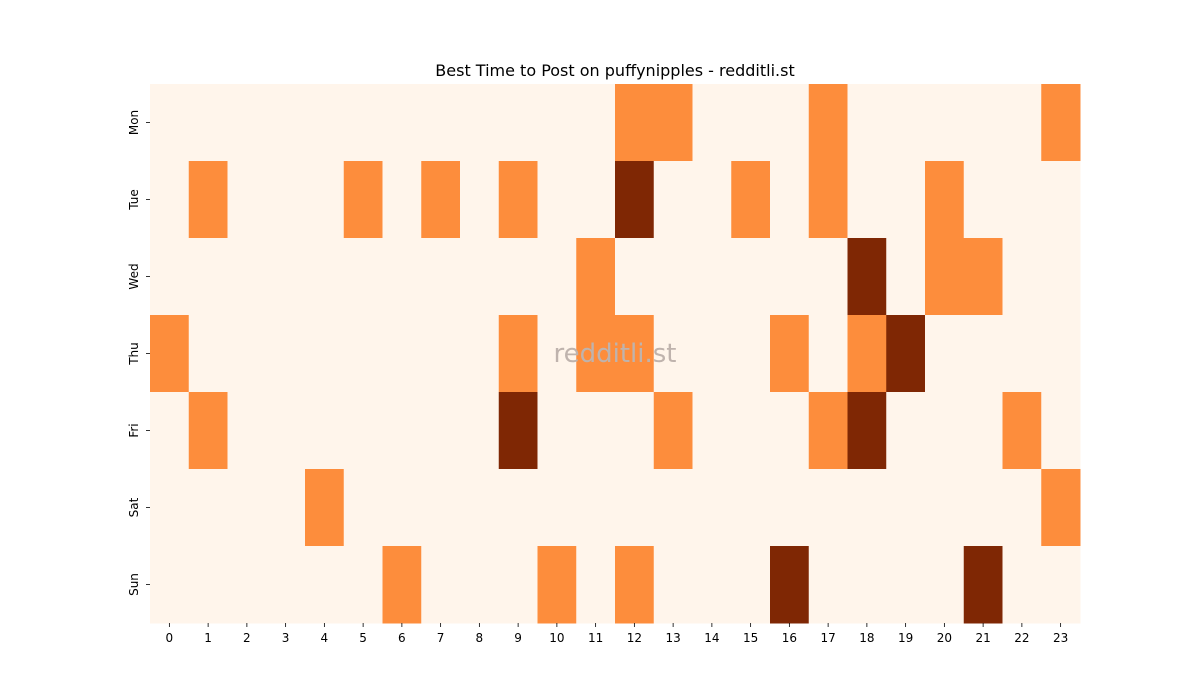 The image size is (1200, 700). I want to click on x-tick-label: 1, so click(208, 638).